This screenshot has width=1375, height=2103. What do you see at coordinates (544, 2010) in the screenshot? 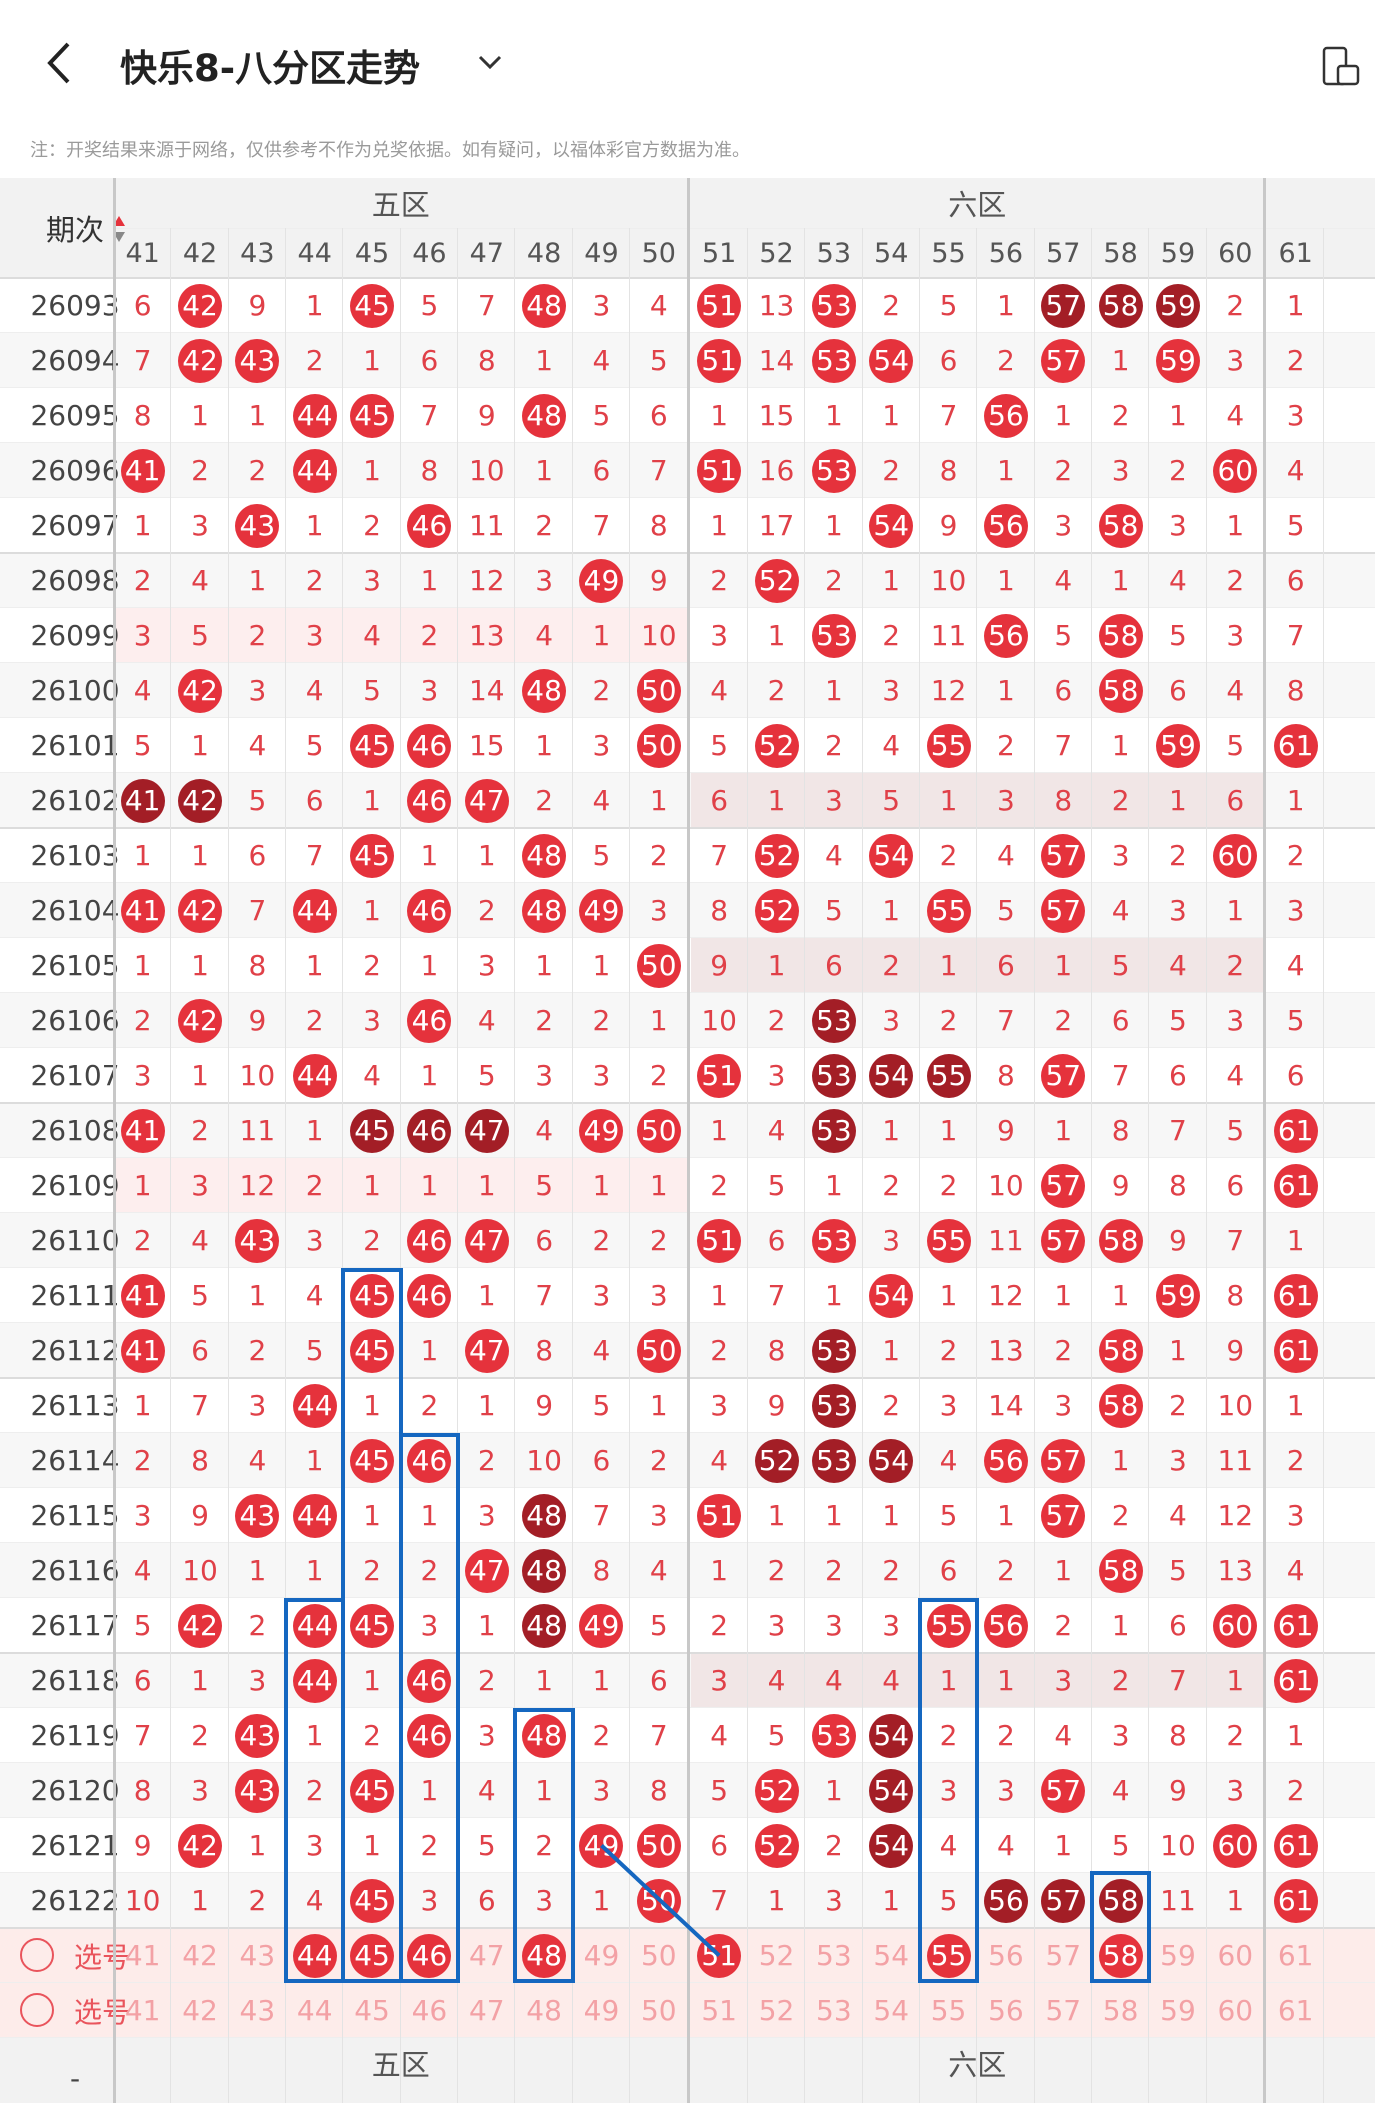
I see `select-number: 48` at bounding box center [544, 2010].